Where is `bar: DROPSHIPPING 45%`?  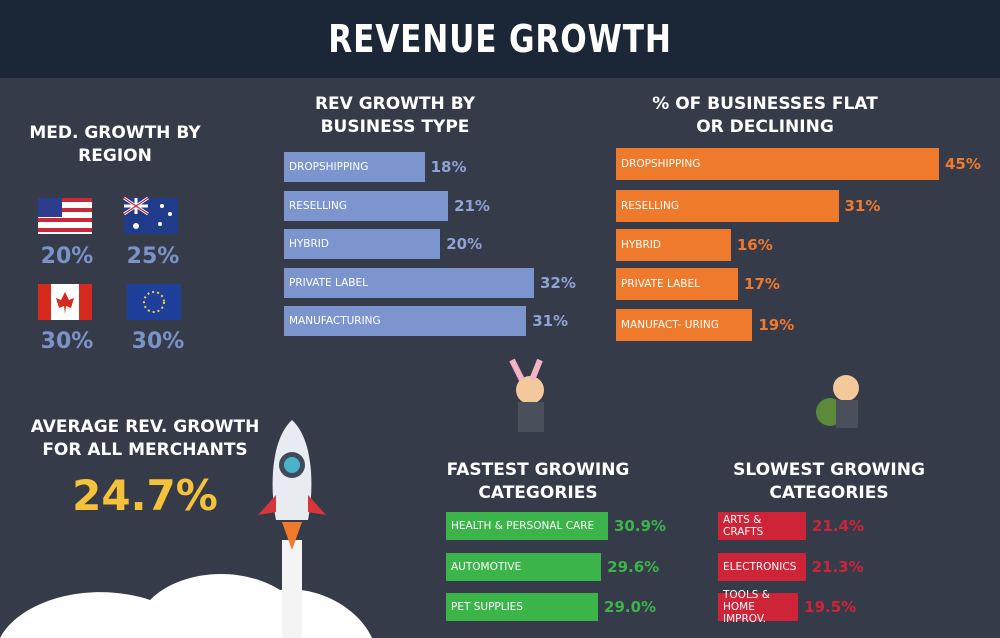 bar: DROPSHIPPING 45% is located at coordinates (798, 164).